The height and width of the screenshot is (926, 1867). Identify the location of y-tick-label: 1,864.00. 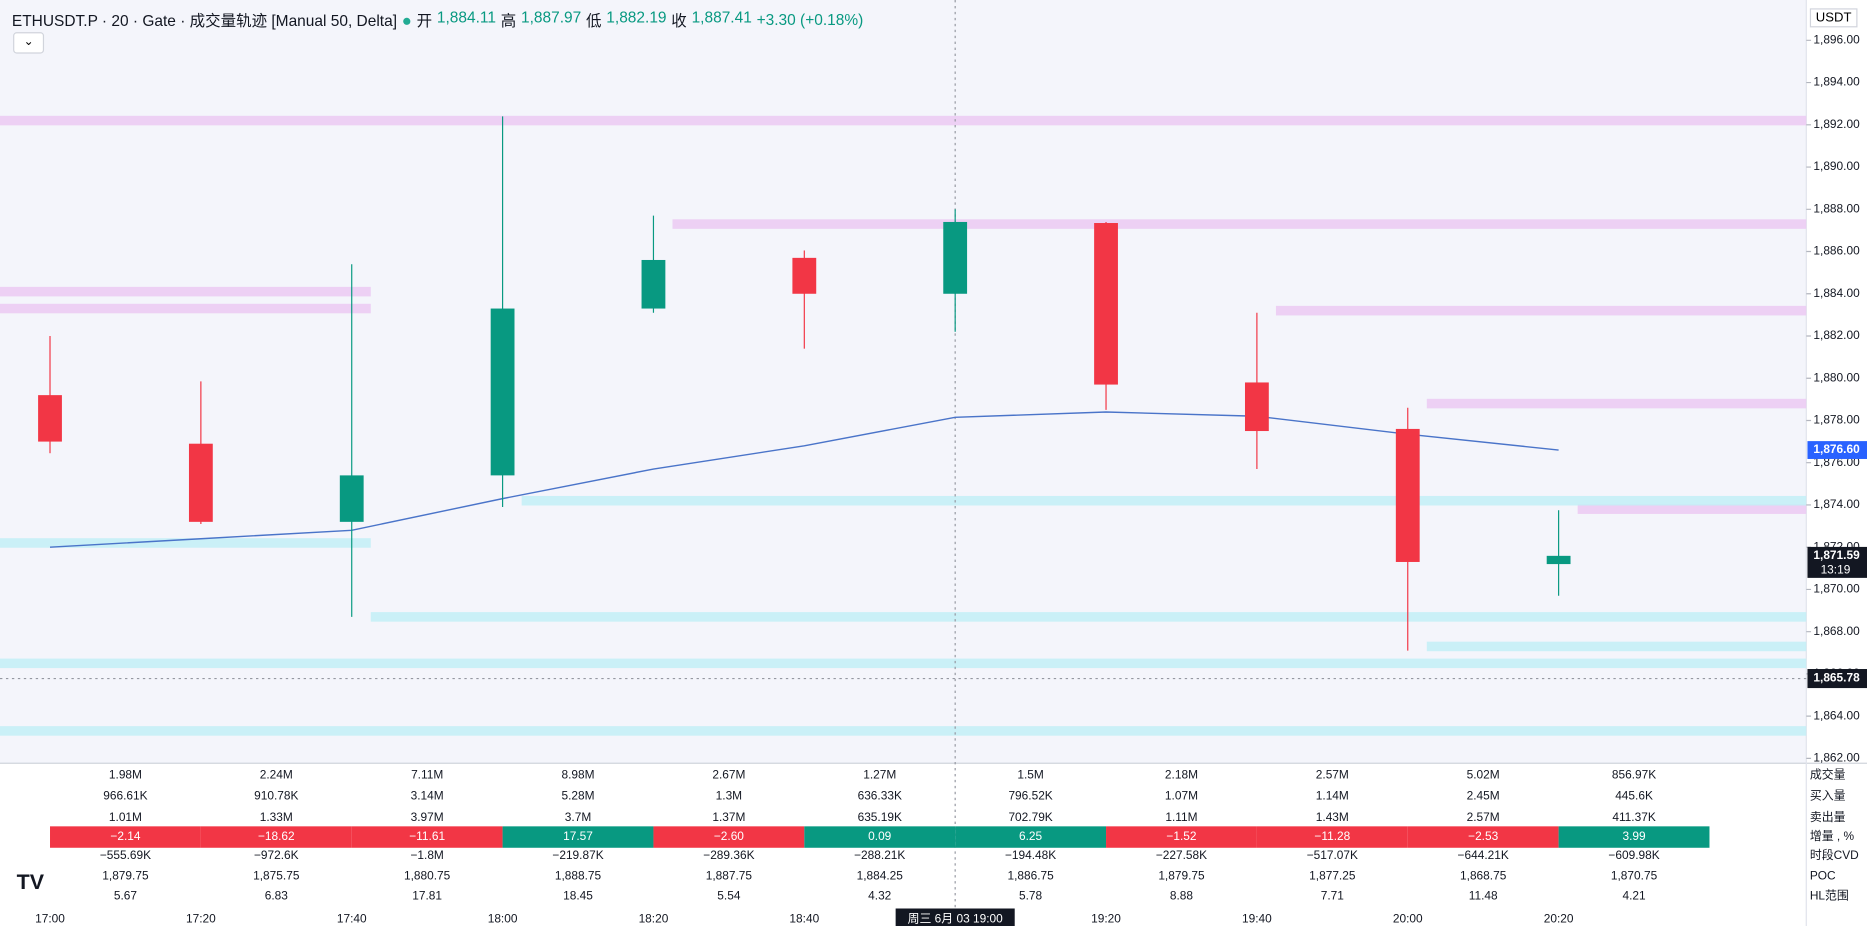
(1836, 715).